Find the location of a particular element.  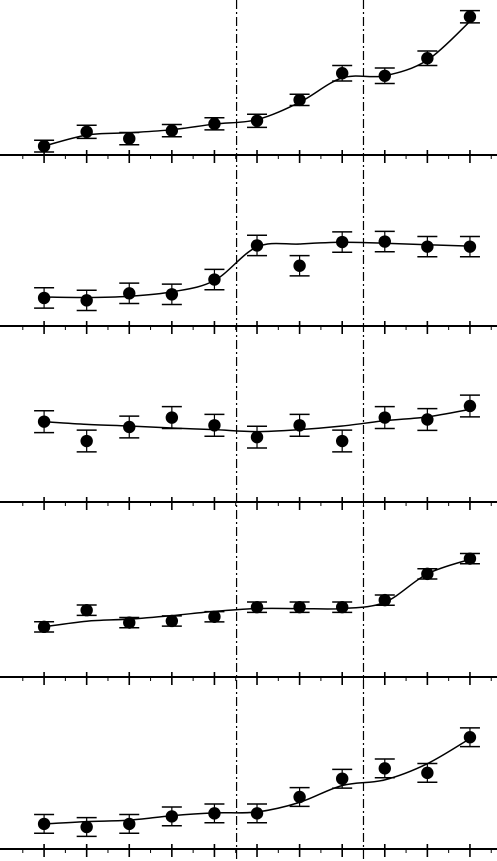

fit-curve is located at coordinates (257, 593).